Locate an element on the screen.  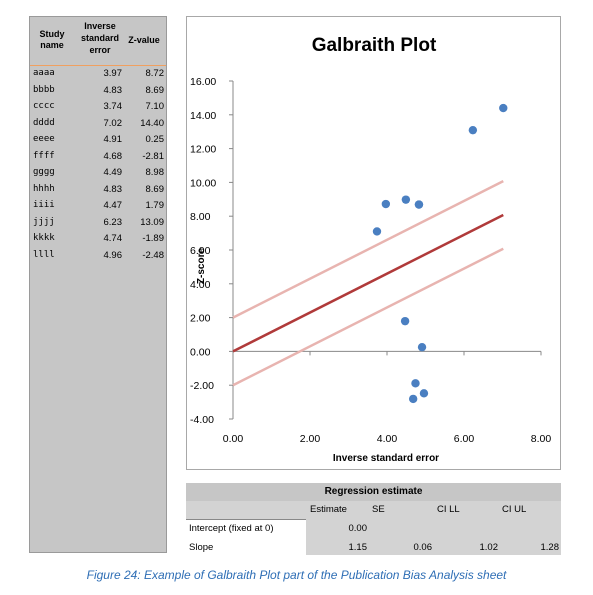
x-tick-label: 8.00 is located at coordinates (541, 439).